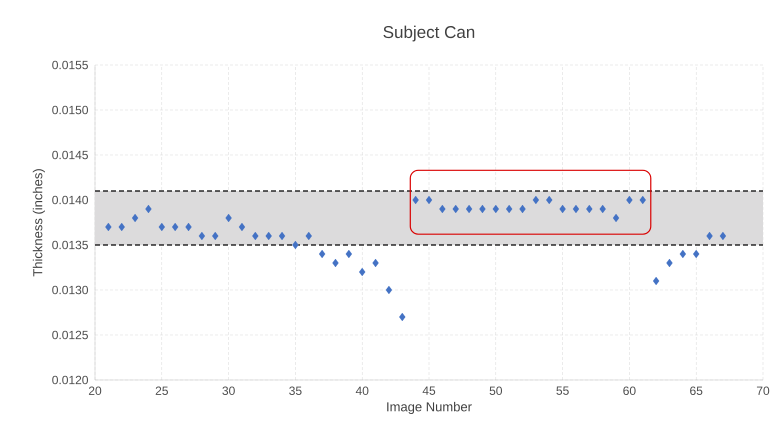 This screenshot has width=780, height=444. Describe the element at coordinates (70, 245) in the screenshot. I see `y-tick-label: 0.0135` at that location.